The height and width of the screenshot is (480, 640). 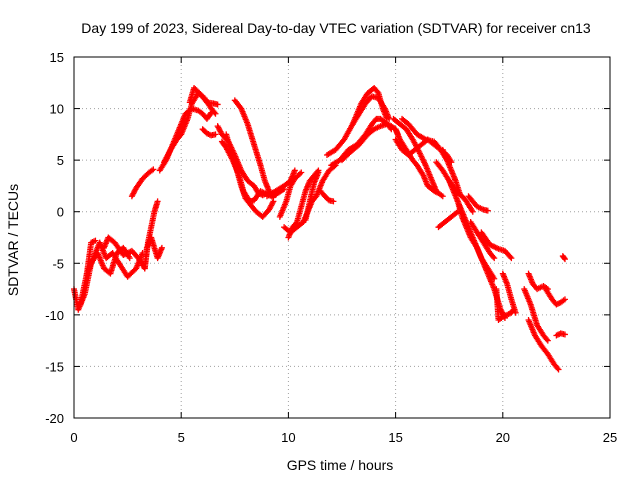 I want to click on x-tick-label: 20, so click(x=503, y=437).